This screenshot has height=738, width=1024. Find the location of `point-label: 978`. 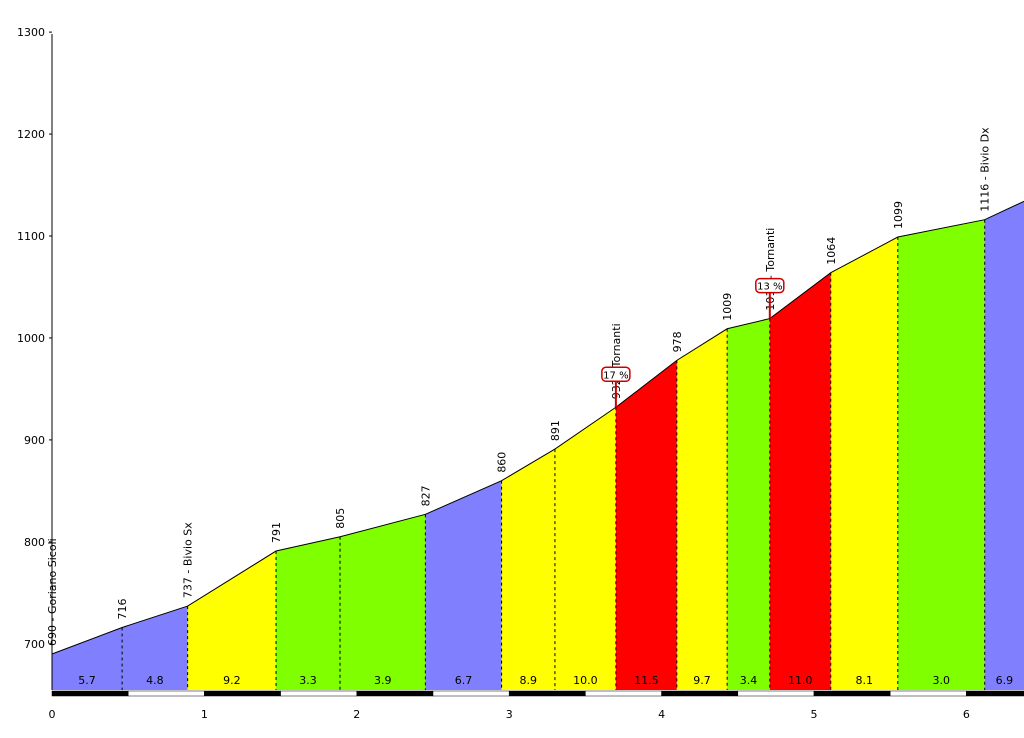

point-label: 978 is located at coordinates (677, 341).